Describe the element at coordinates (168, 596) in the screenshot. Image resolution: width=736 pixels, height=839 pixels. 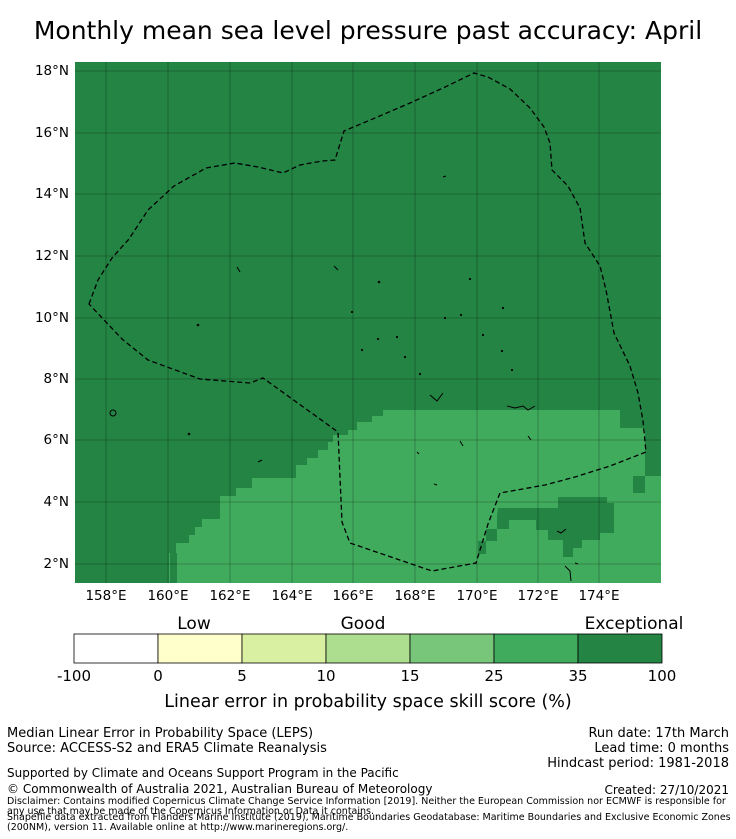
I see `lon-label: 160°E` at that location.